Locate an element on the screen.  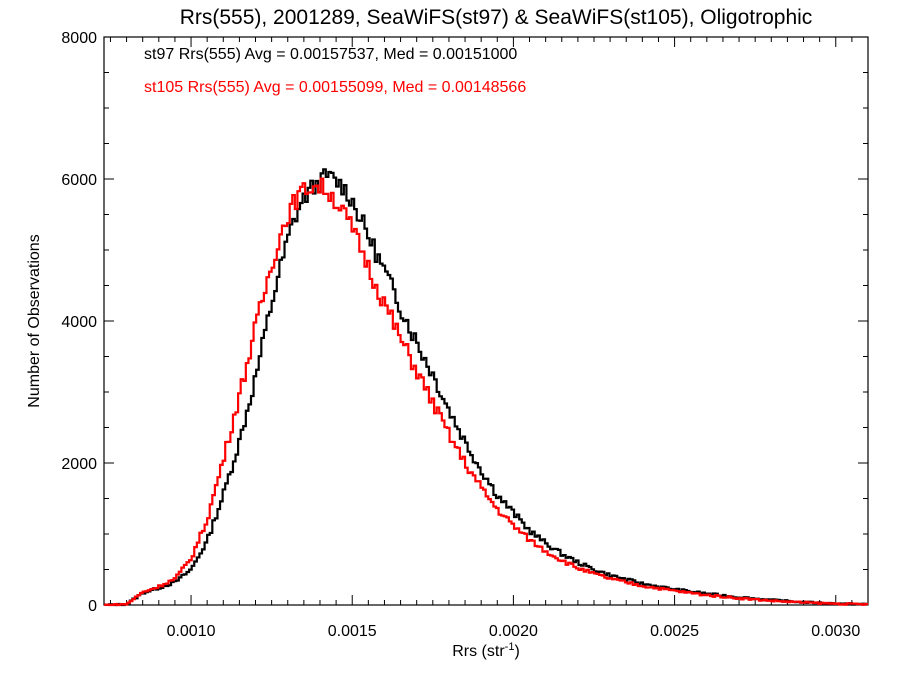
y-axis-label: Number of Observations is located at coordinates (34, 320).